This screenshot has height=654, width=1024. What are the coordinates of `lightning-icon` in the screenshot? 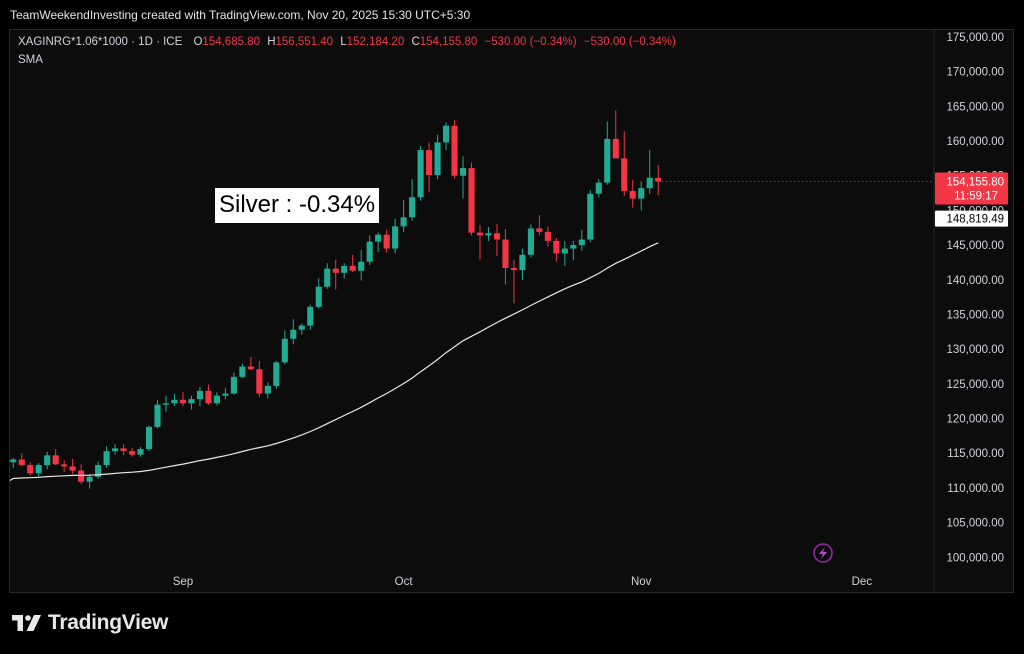 It's located at (823, 553).